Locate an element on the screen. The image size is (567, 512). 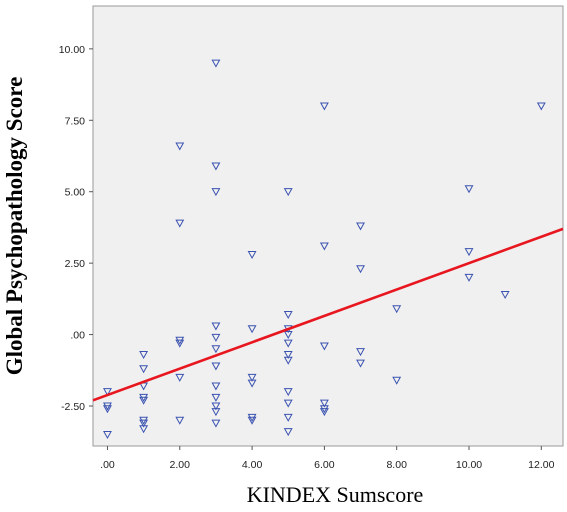
x-tick-label: 2.00 is located at coordinates (180, 465).